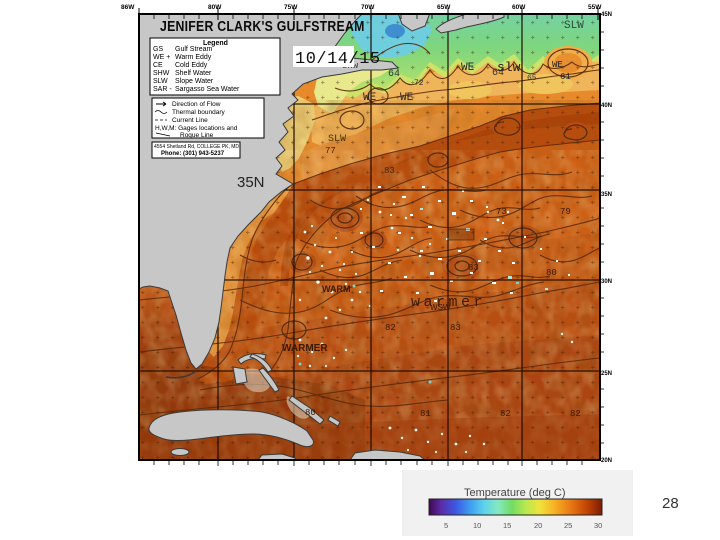 Image resolution: width=720 pixels, height=540 pixels. I want to click on svg-text: Gulf Stream, so click(194, 49).